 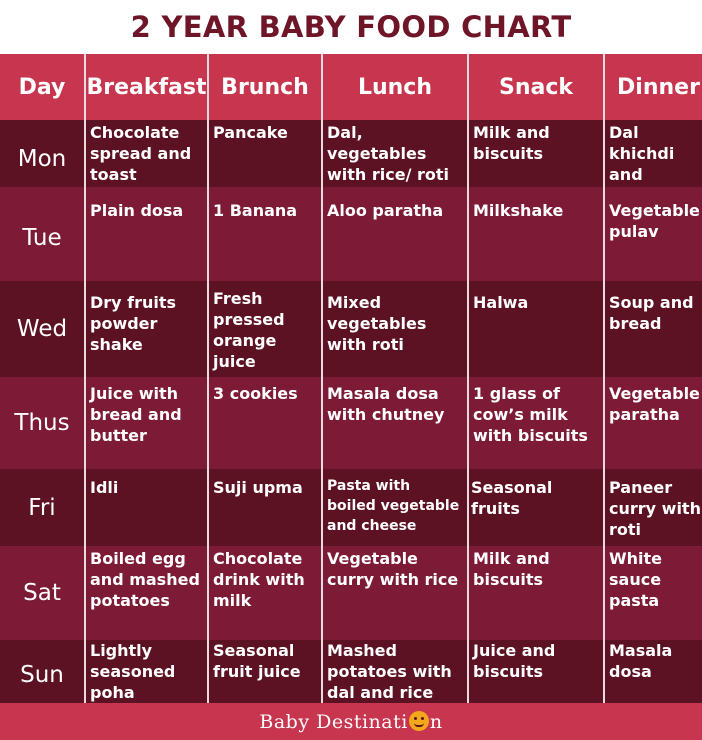 What do you see at coordinates (395, 507) in the screenshot?
I see `meal-cell: Pasta with boiled vegetable and cheese` at bounding box center [395, 507].